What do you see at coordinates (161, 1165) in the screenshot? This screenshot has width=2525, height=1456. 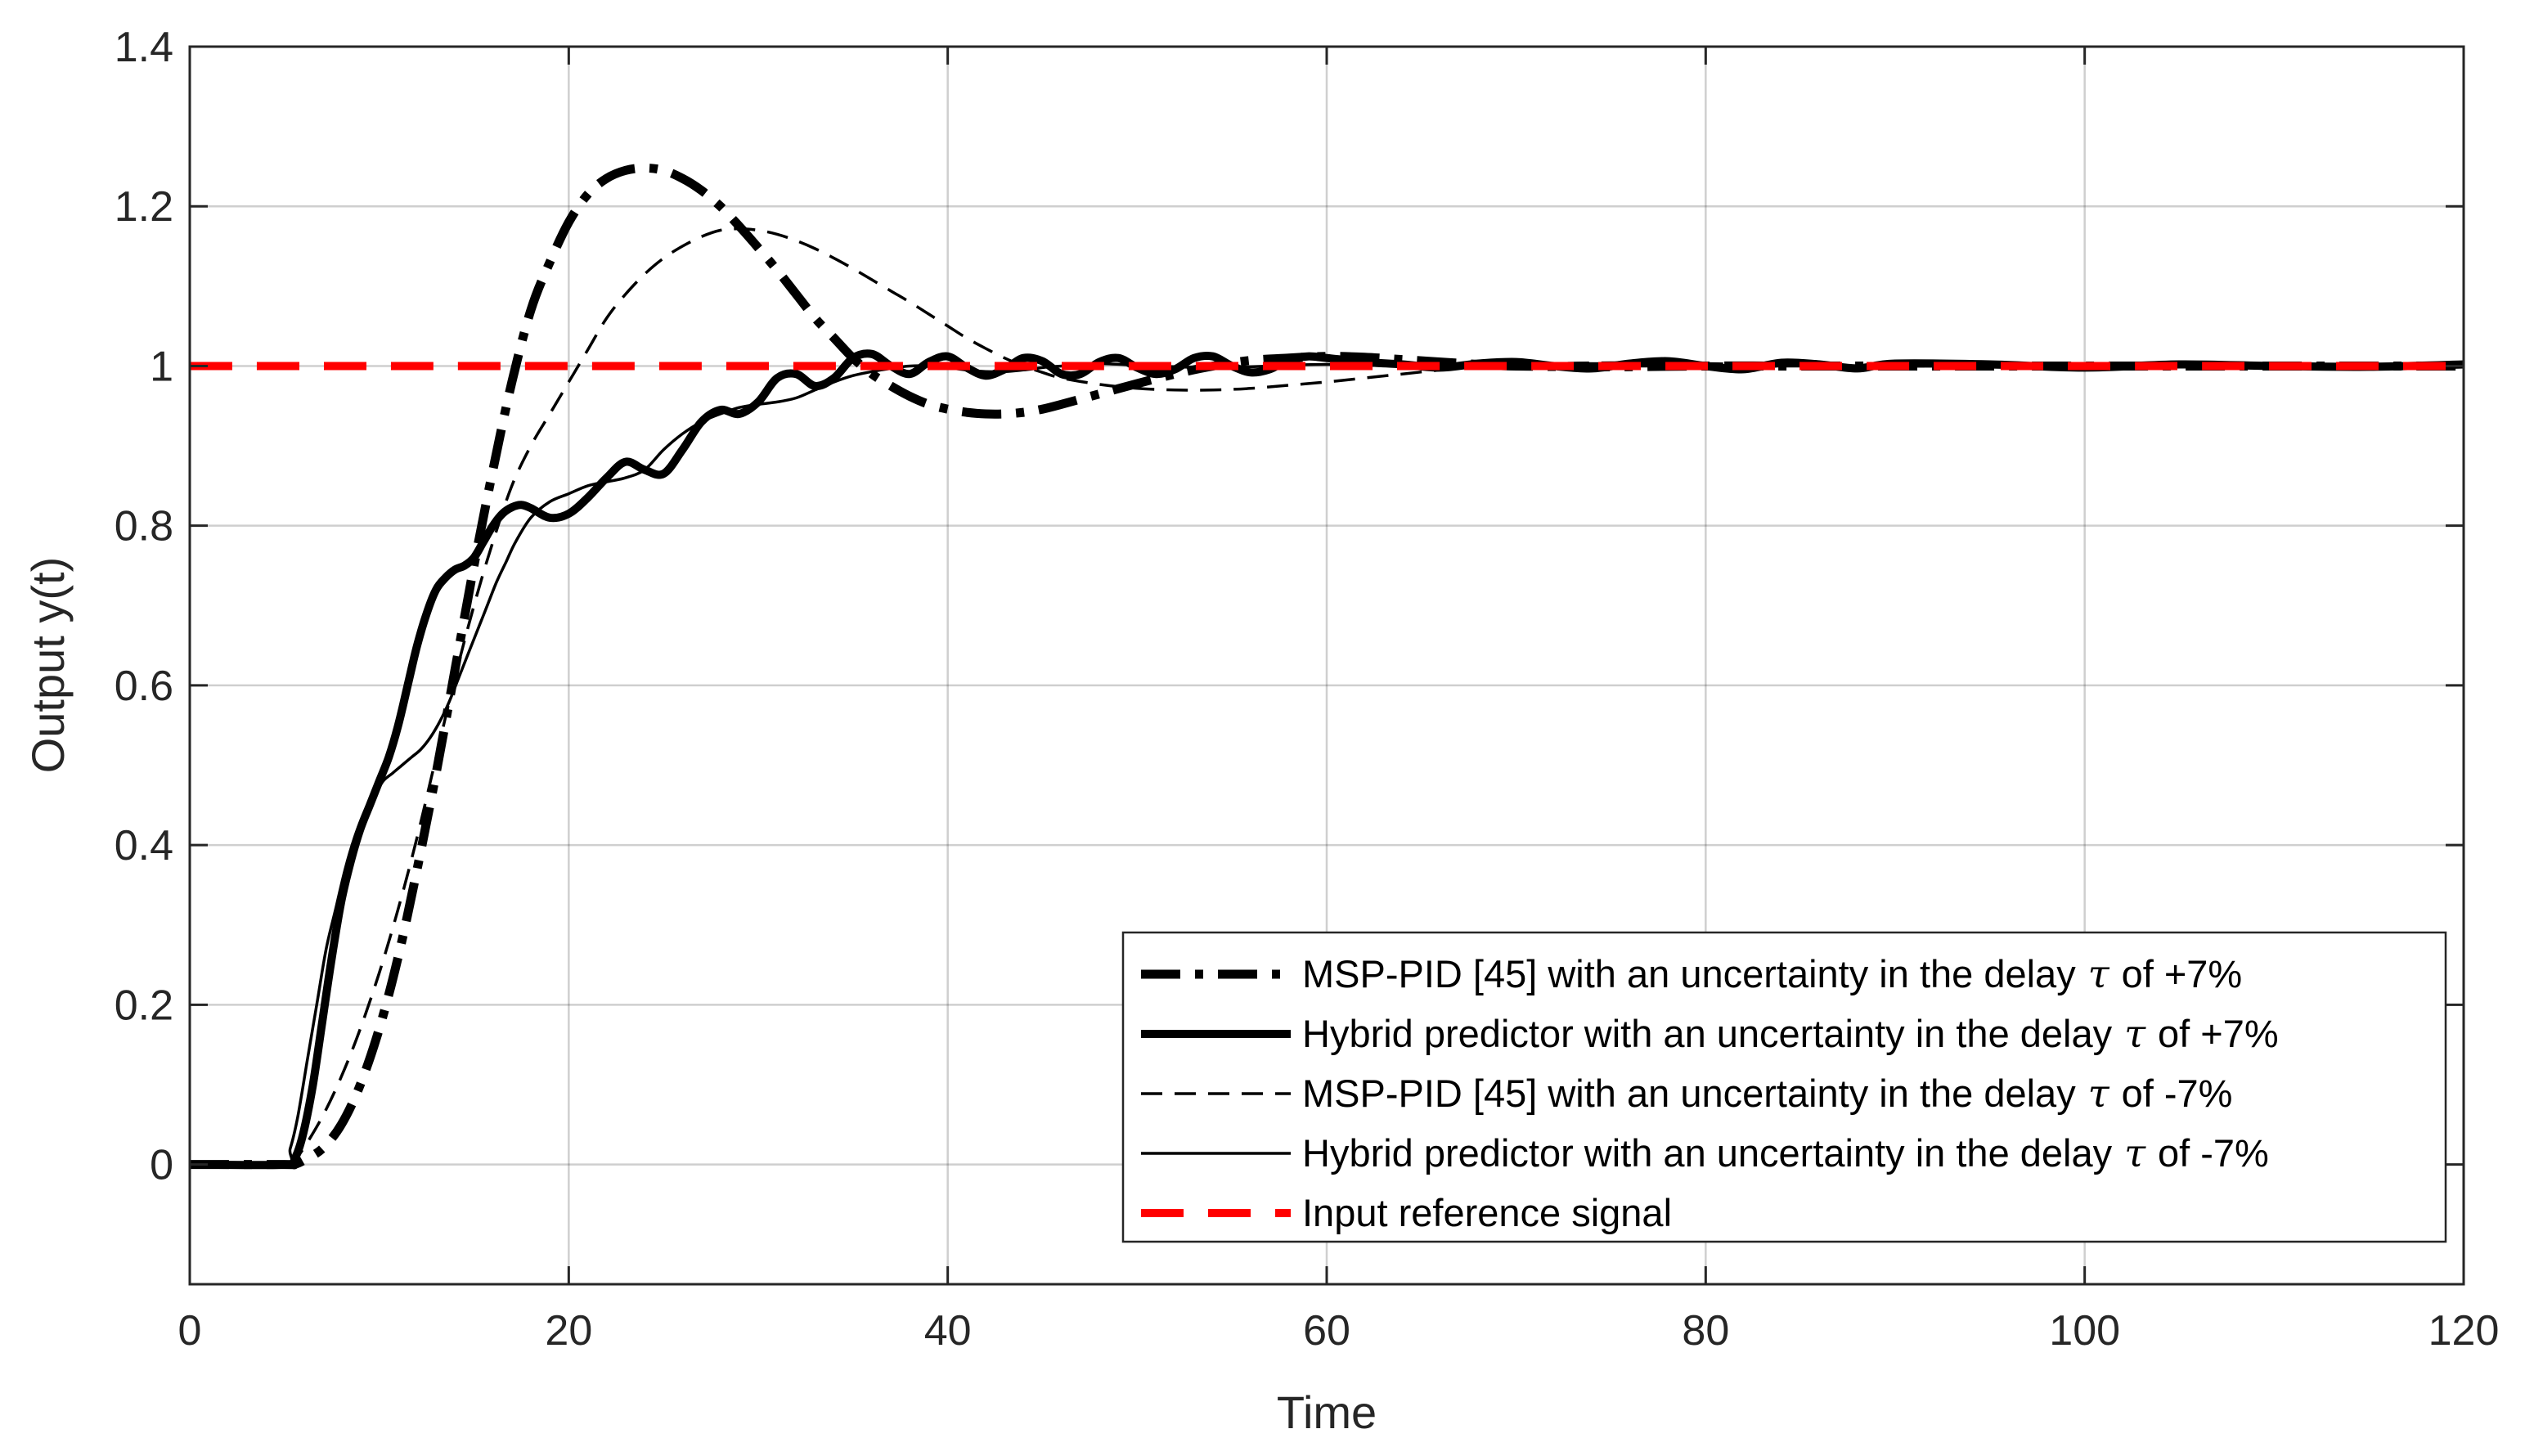 I see `y-tick-label: 0` at bounding box center [161, 1165].